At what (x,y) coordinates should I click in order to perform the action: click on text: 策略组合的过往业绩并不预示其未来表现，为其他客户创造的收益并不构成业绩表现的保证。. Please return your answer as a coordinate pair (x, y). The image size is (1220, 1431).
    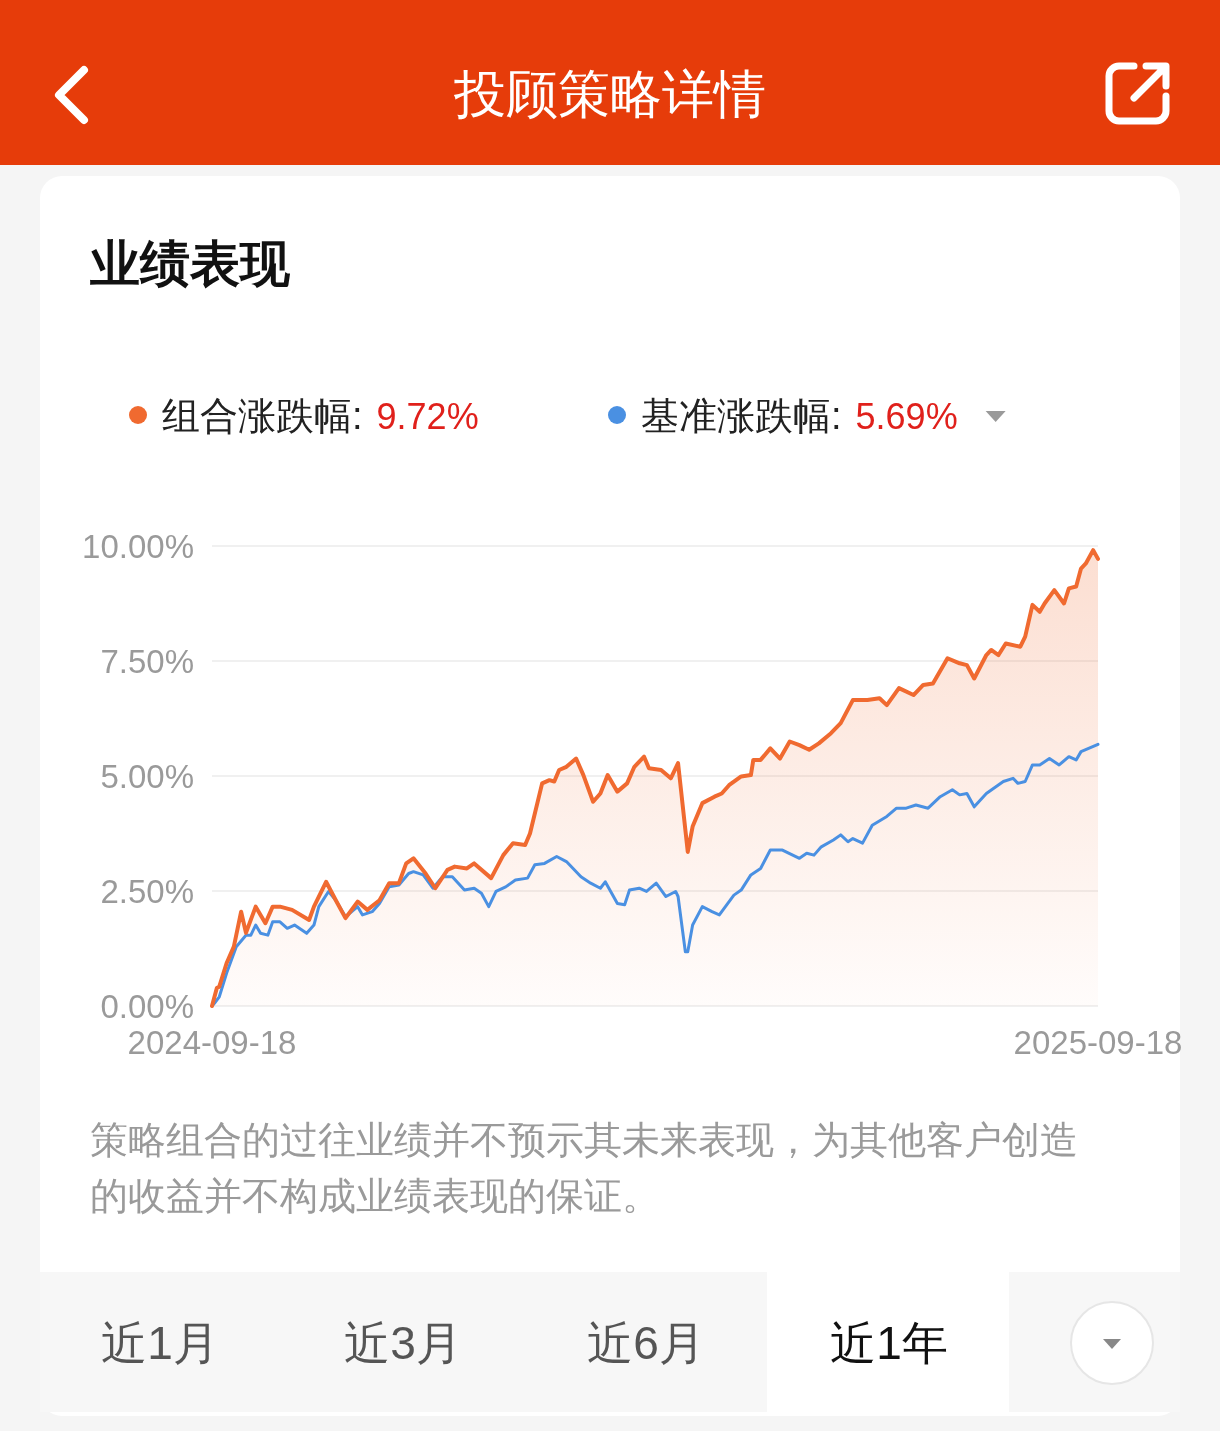
    Looking at the image, I should click on (584, 1168).